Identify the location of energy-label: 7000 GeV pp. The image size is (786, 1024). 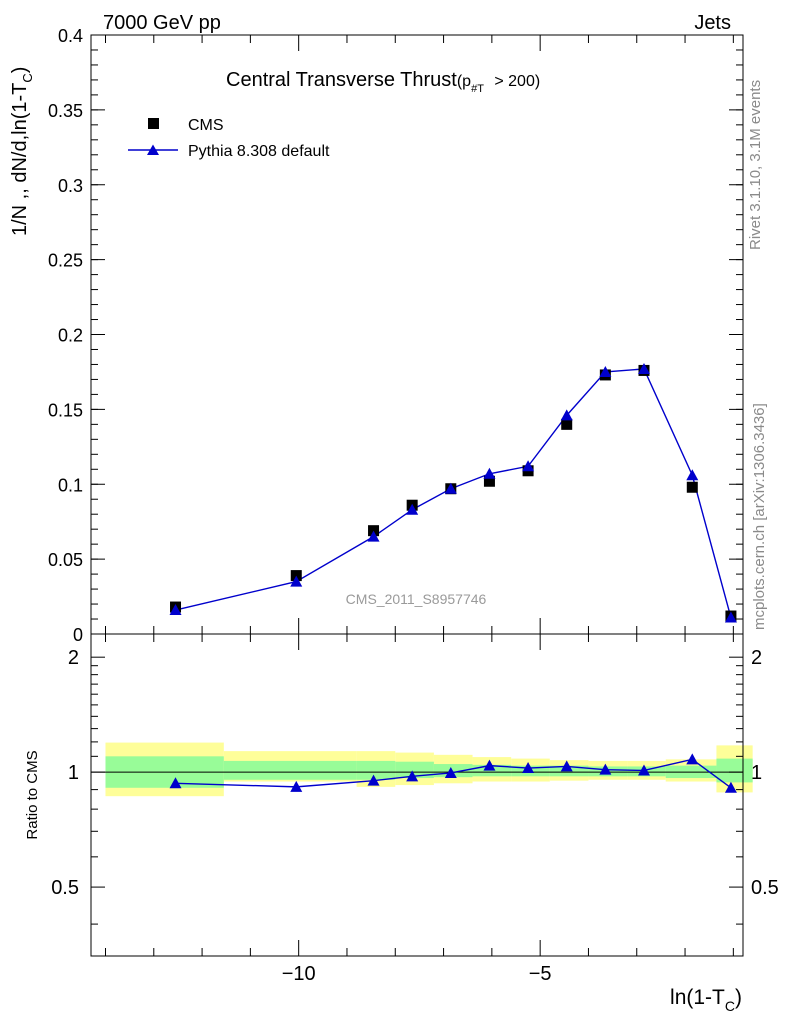
(162, 23).